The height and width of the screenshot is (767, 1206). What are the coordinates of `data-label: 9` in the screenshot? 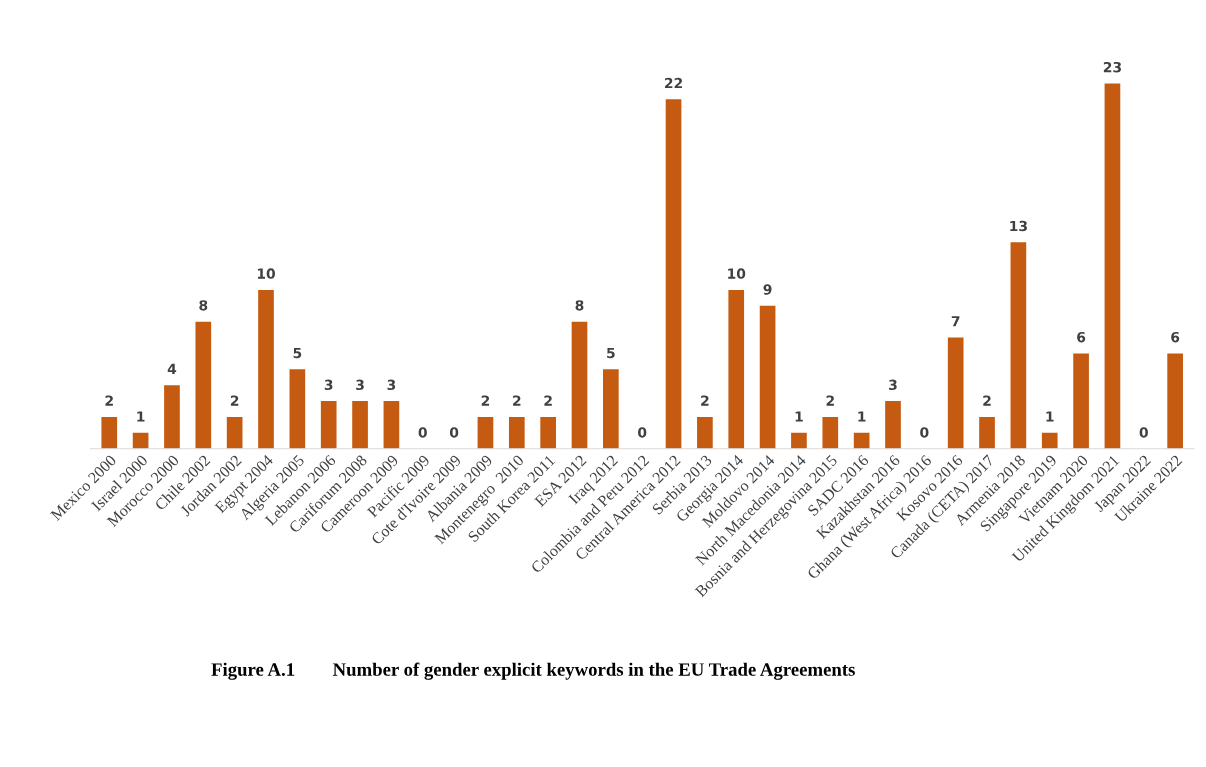 It's located at (767, 289).